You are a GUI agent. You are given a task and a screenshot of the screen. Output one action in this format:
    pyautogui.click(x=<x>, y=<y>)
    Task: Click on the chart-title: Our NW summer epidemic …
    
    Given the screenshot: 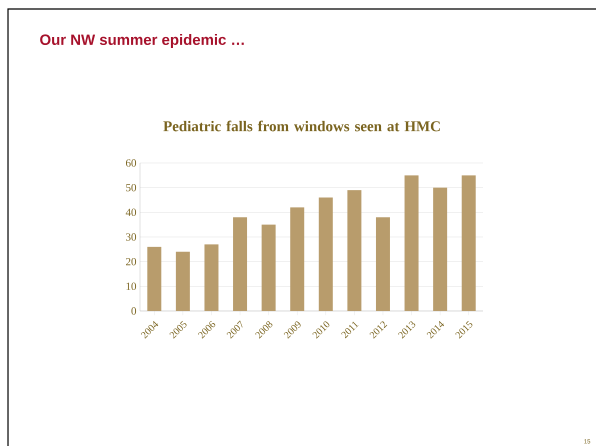 What is the action you would take?
    pyautogui.click(x=142, y=41)
    